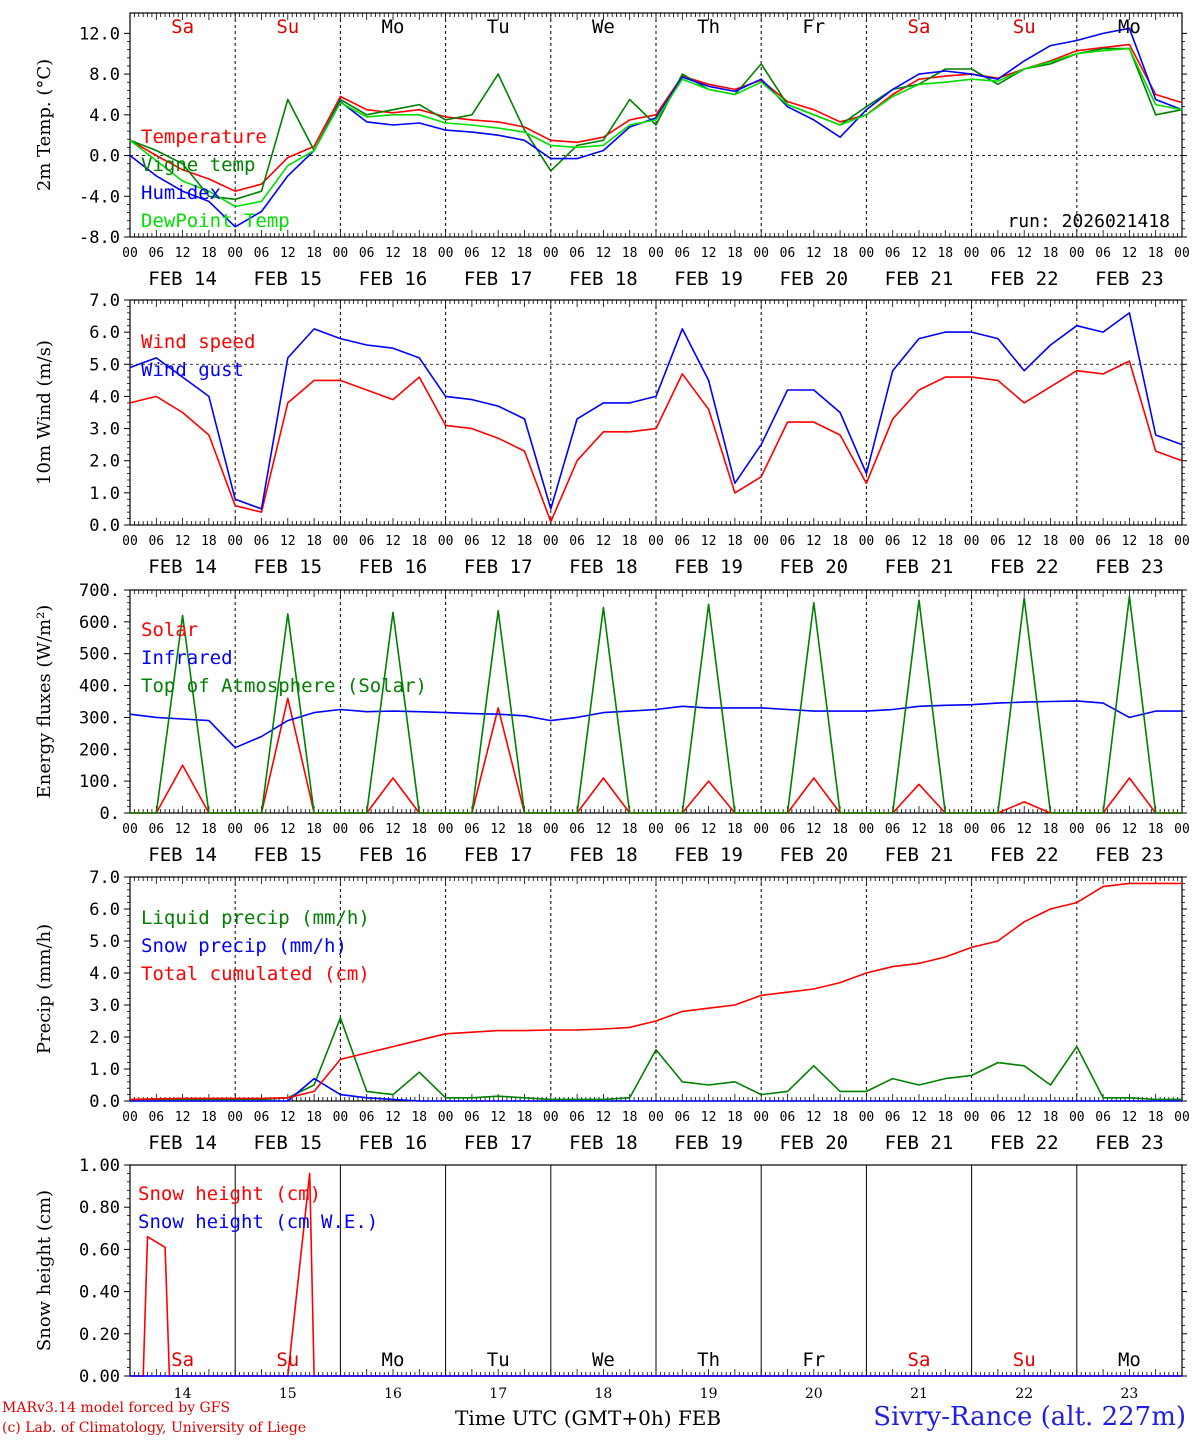 The height and width of the screenshot is (1440, 1194). Describe the element at coordinates (104, 878) in the screenshot. I see `y-tick-label: 7.0` at that location.